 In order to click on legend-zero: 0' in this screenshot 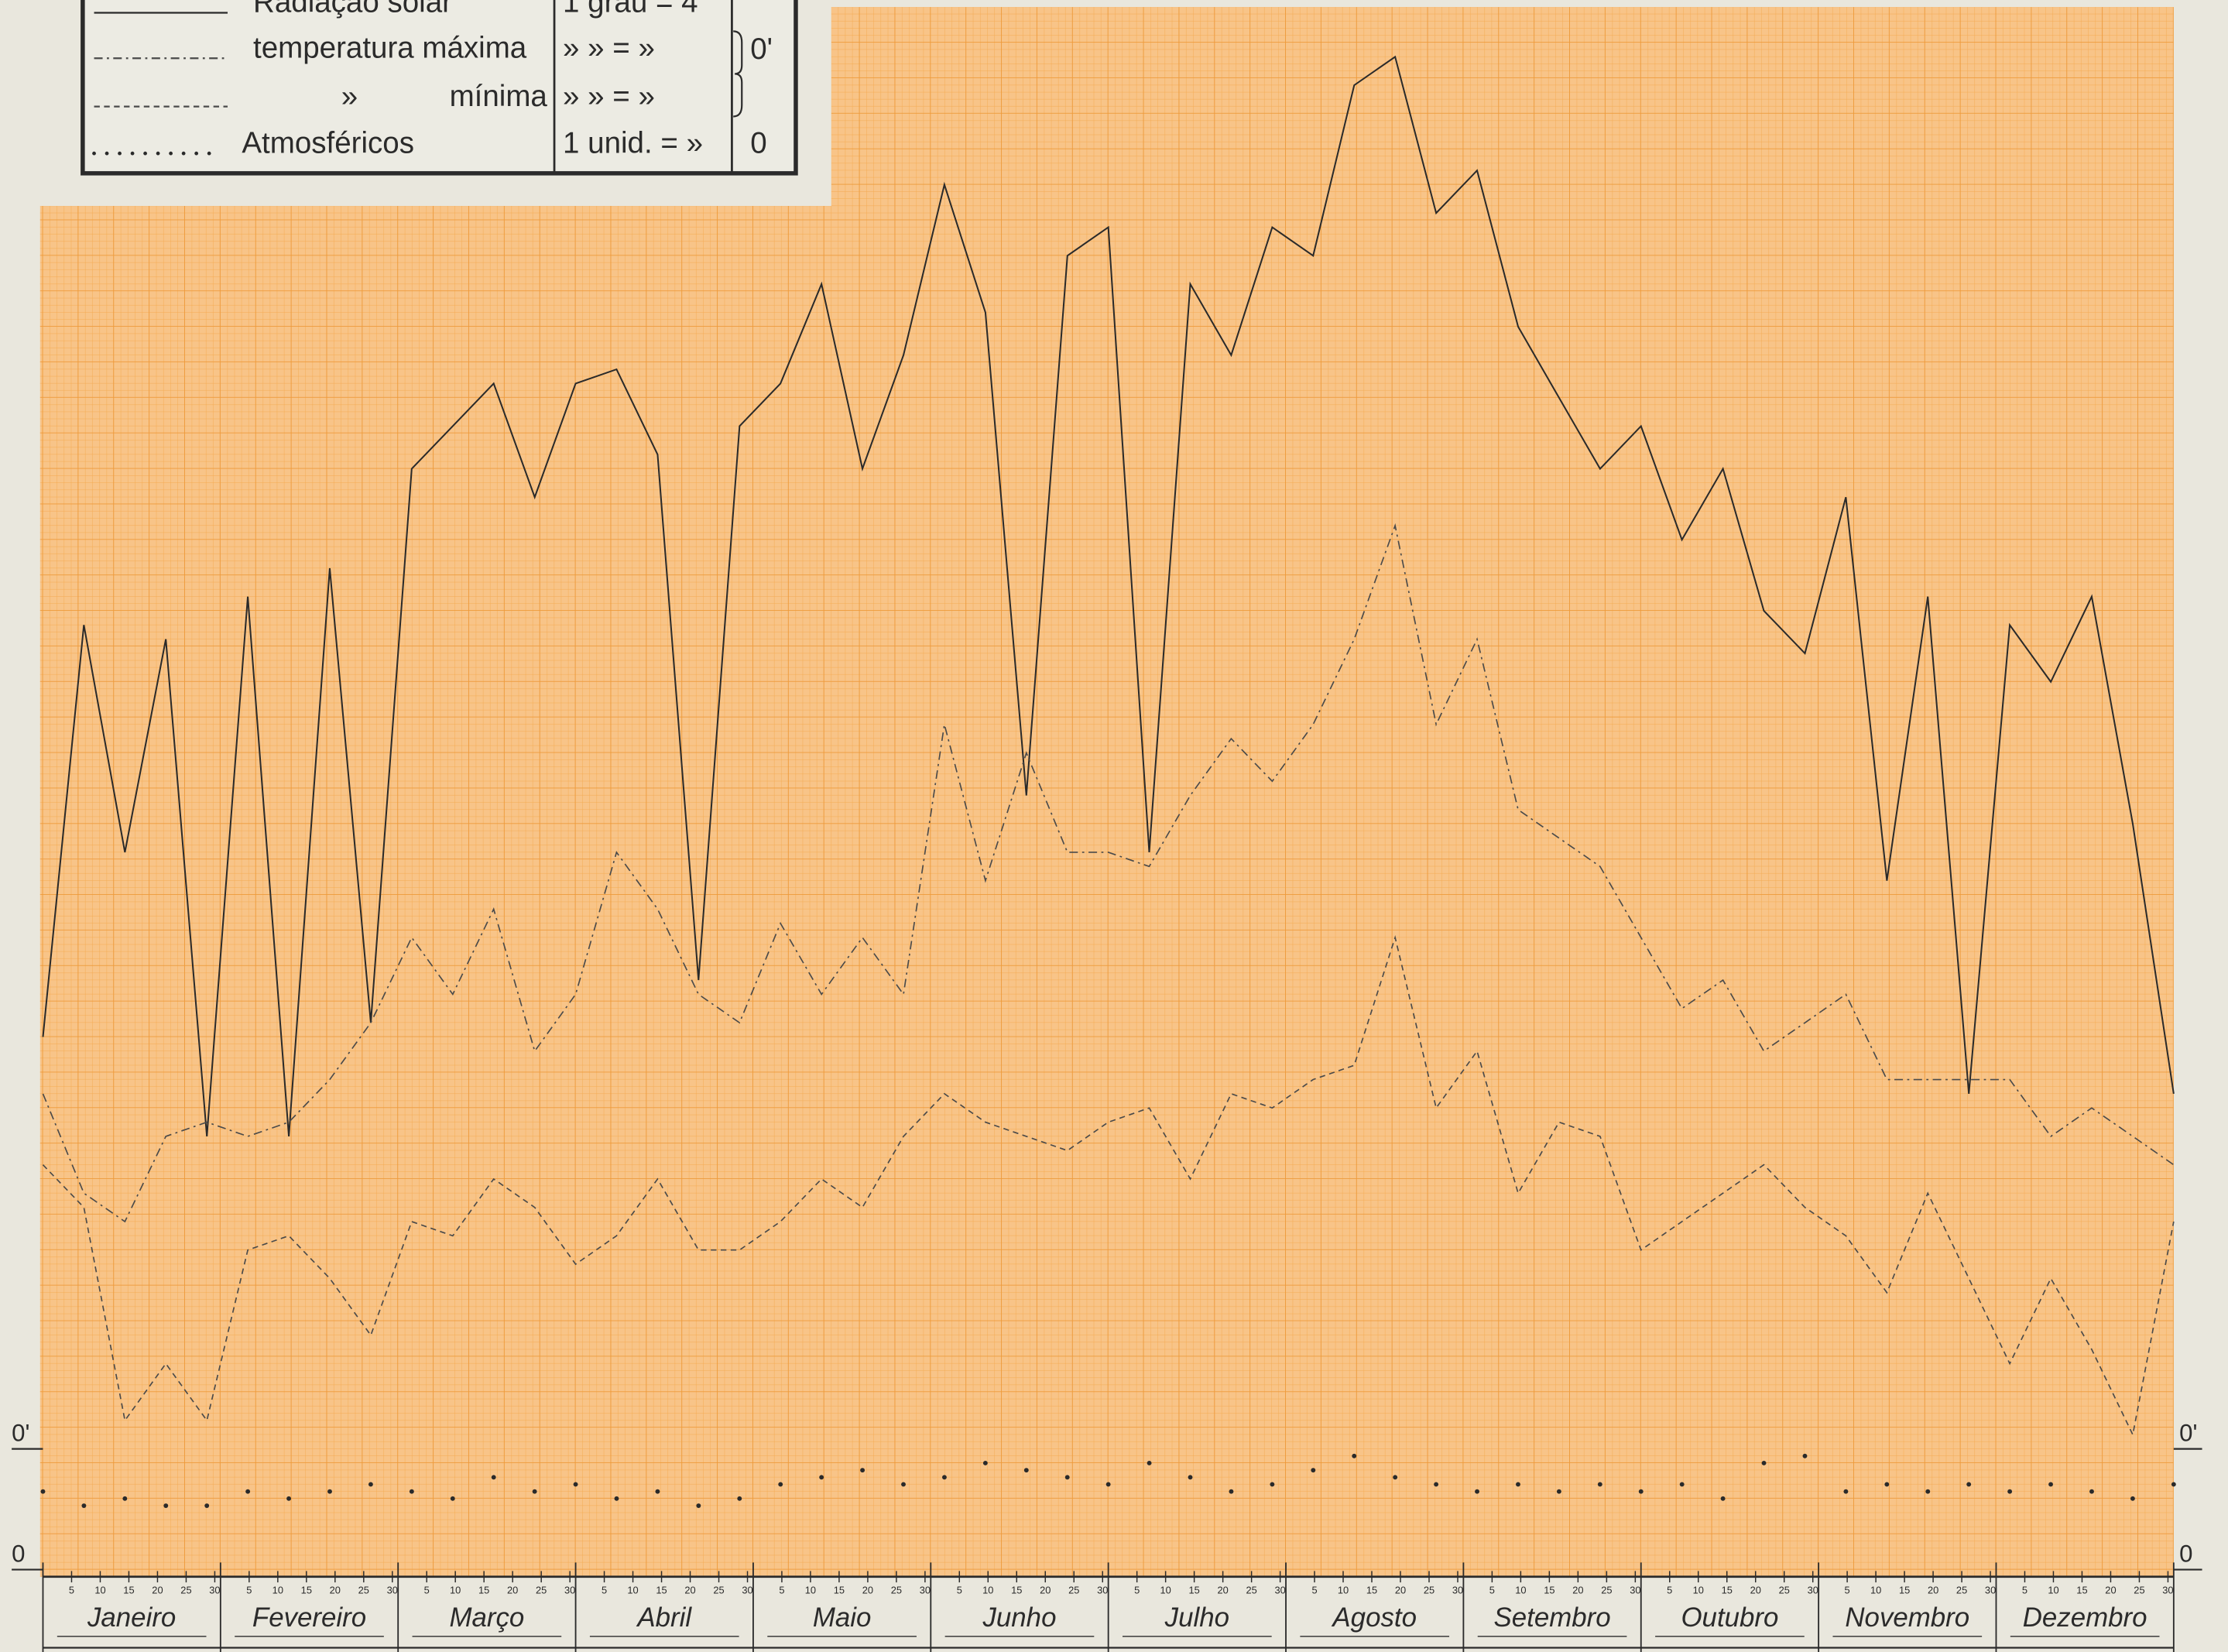, I will do `click(761, 50)`.